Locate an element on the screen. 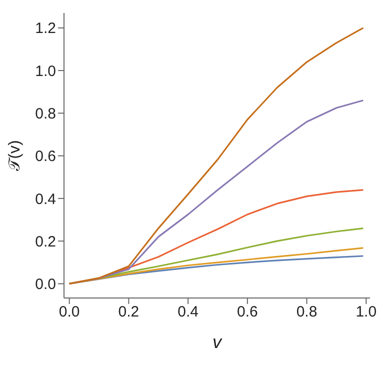 This screenshot has width=382, height=376. x-axis-title: v is located at coordinates (217, 342).